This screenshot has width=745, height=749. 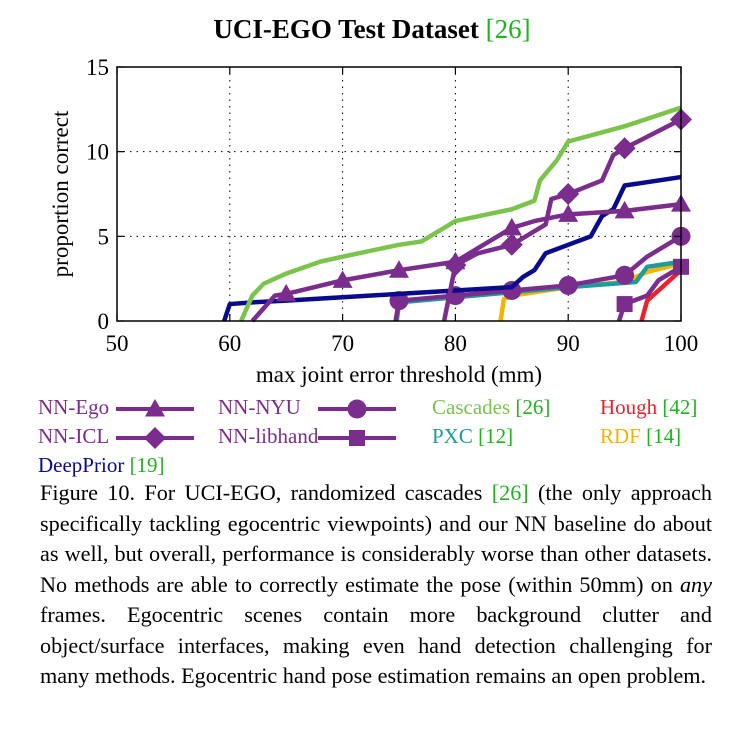 I want to click on legend-label: NN-Ego, so click(x=74, y=407).